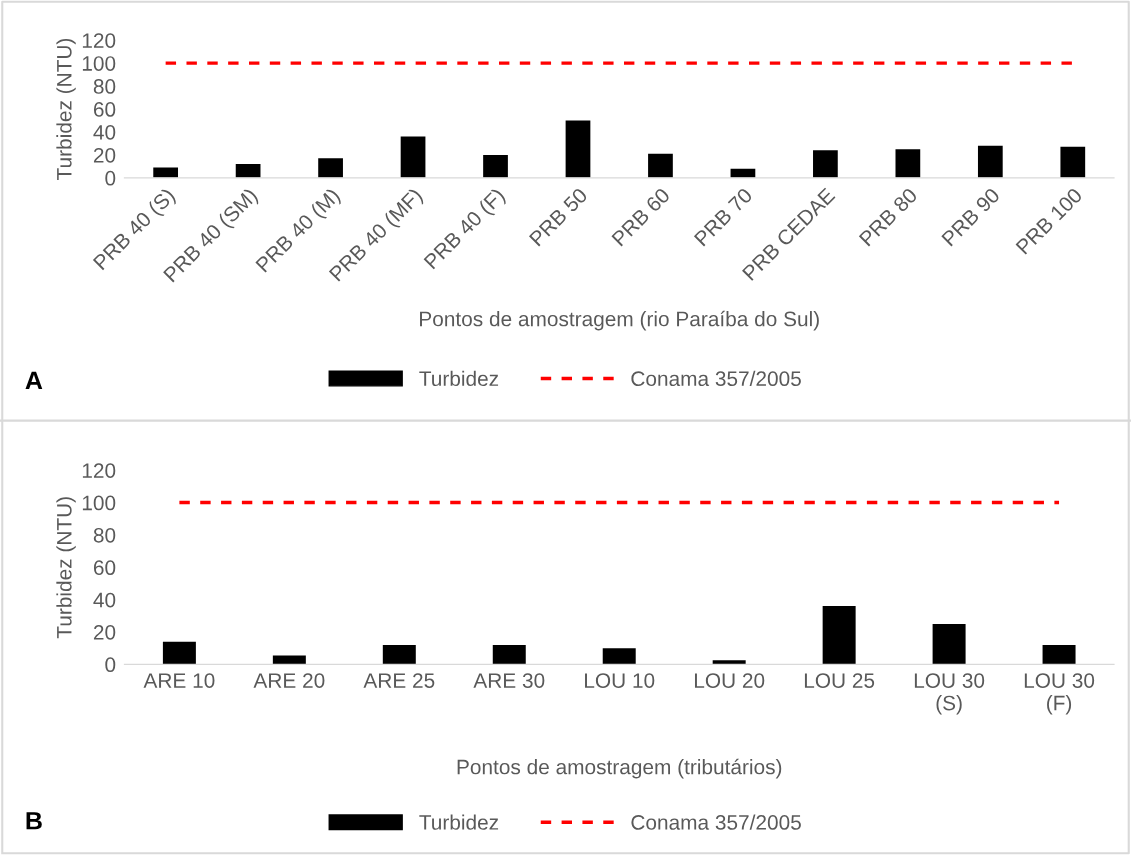 The image size is (1131, 855). What do you see at coordinates (509, 680) in the screenshot?
I see `x-tick-label: ARE 30` at bounding box center [509, 680].